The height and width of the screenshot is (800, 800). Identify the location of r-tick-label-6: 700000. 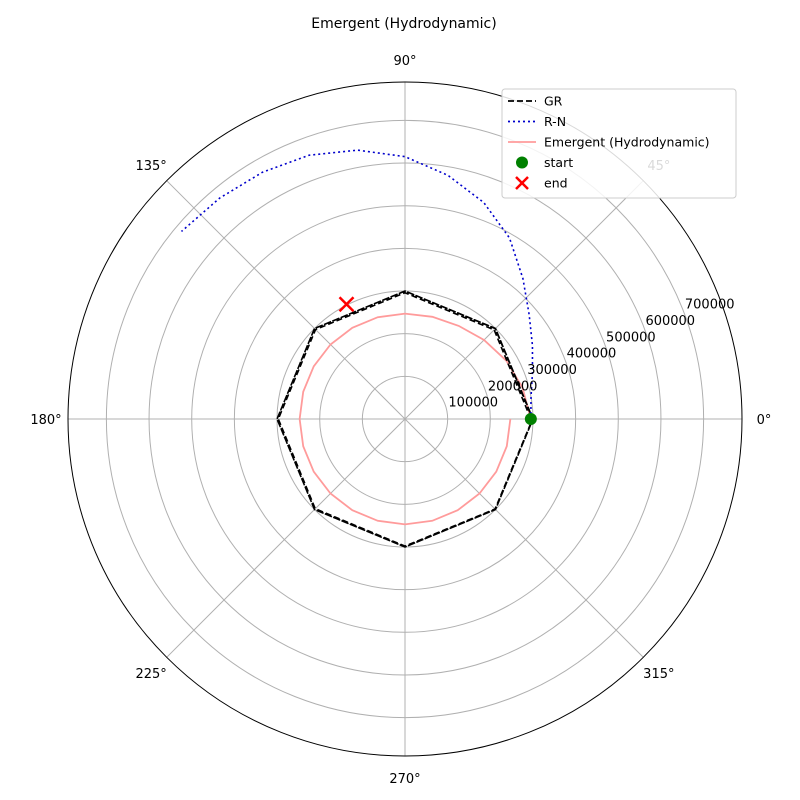
(710, 305).